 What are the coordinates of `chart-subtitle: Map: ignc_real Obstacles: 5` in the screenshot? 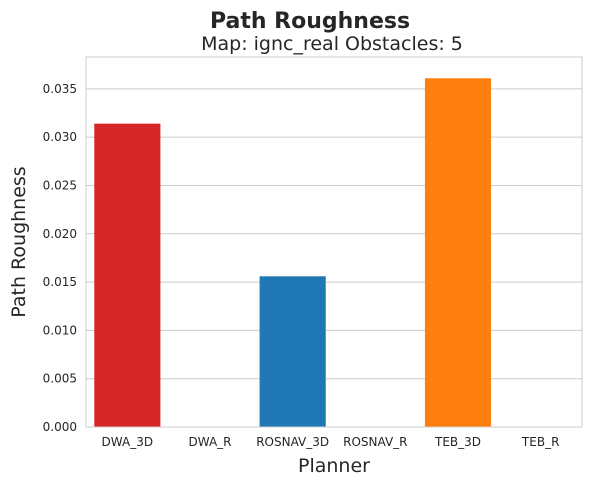 It's located at (332, 44).